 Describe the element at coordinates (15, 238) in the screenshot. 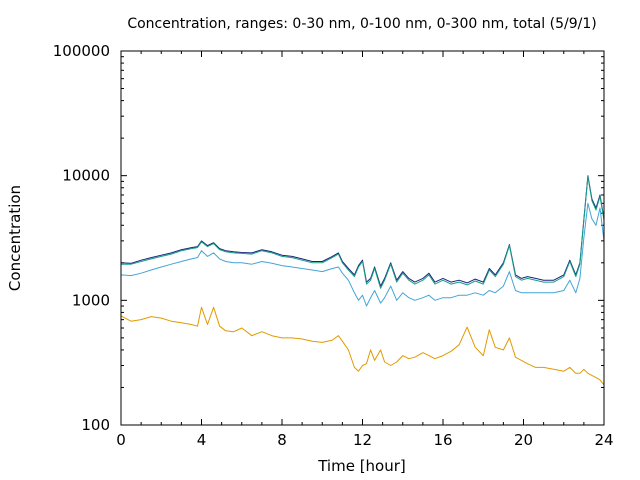

I see `y-axis-label: Concentration` at that location.